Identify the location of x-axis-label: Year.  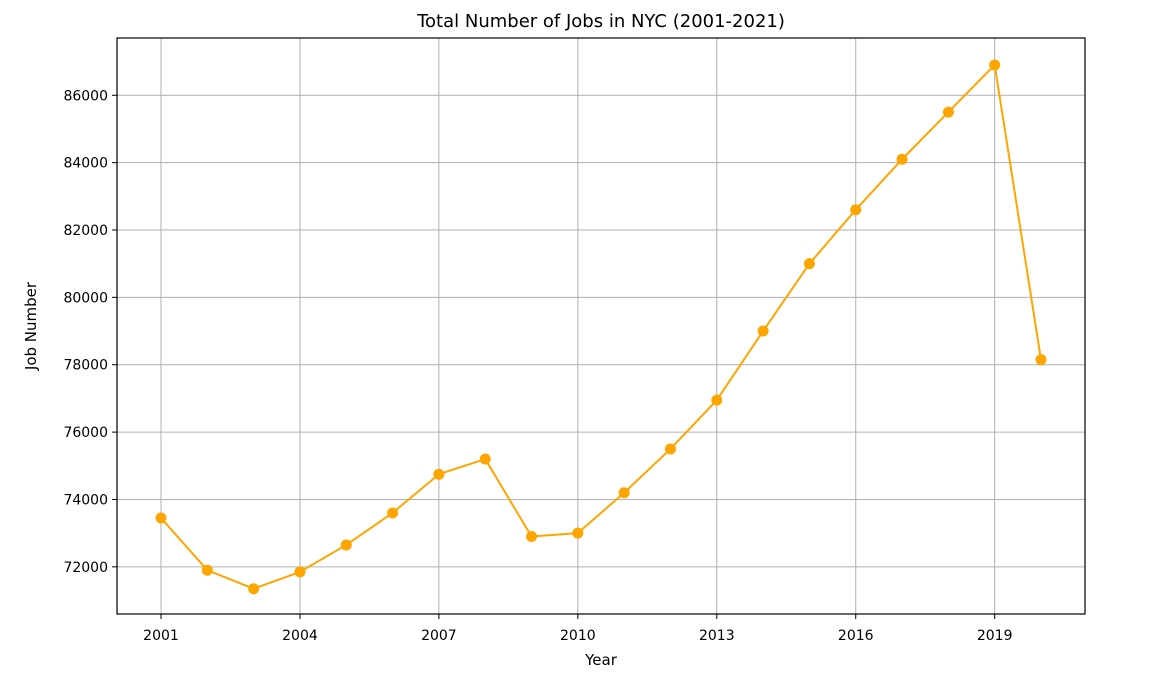
(601, 660).